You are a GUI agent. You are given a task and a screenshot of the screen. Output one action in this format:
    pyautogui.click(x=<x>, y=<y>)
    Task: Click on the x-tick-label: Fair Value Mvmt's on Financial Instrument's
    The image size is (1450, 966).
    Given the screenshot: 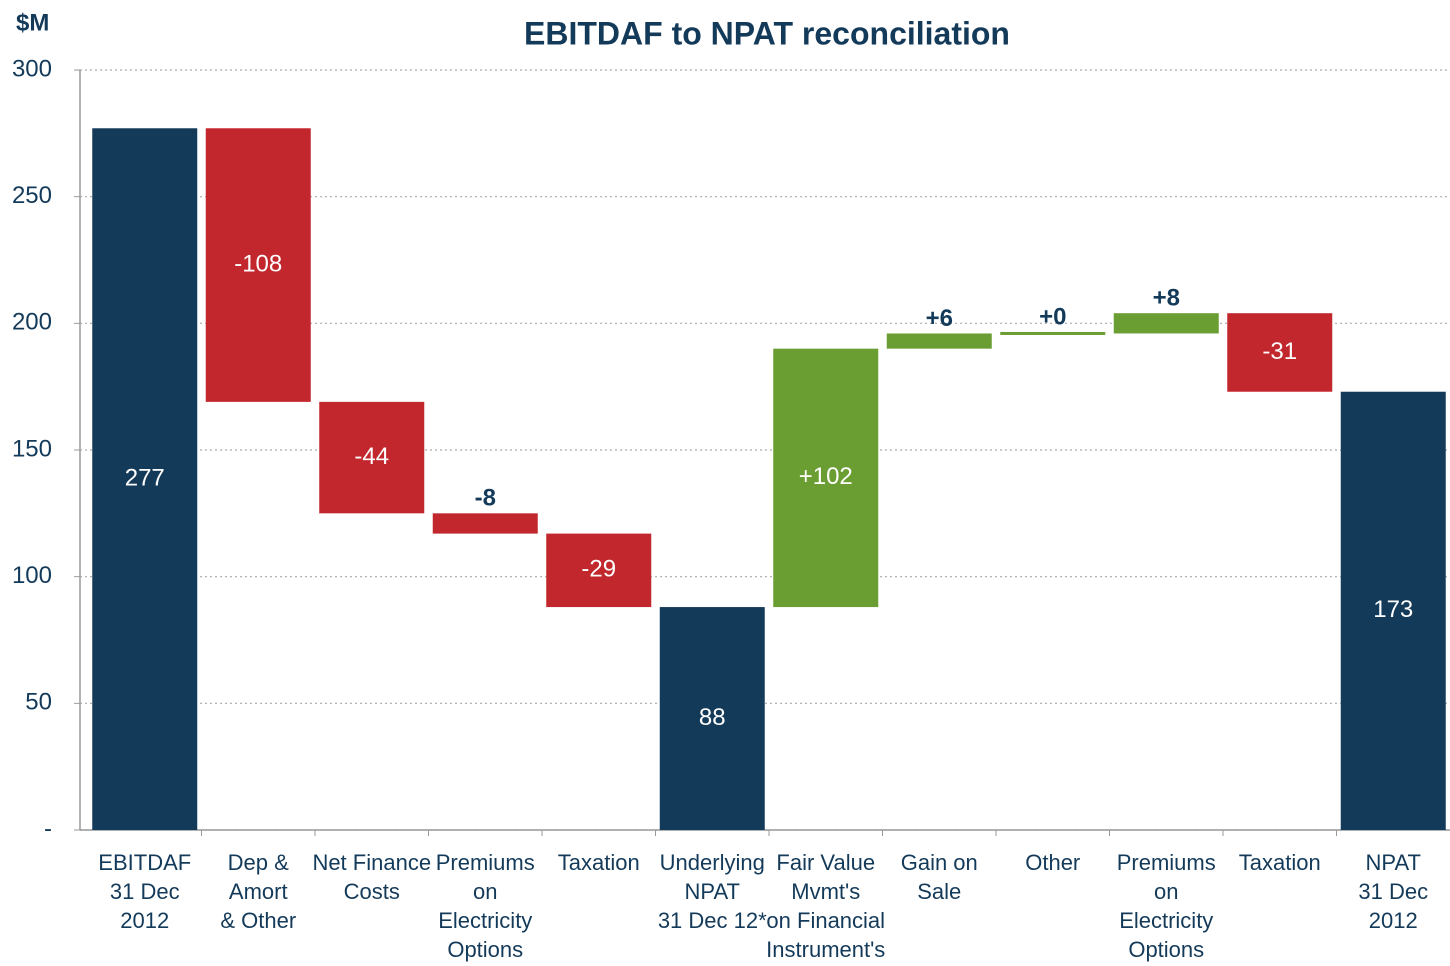 What is the action you would take?
    pyautogui.click(x=825, y=906)
    